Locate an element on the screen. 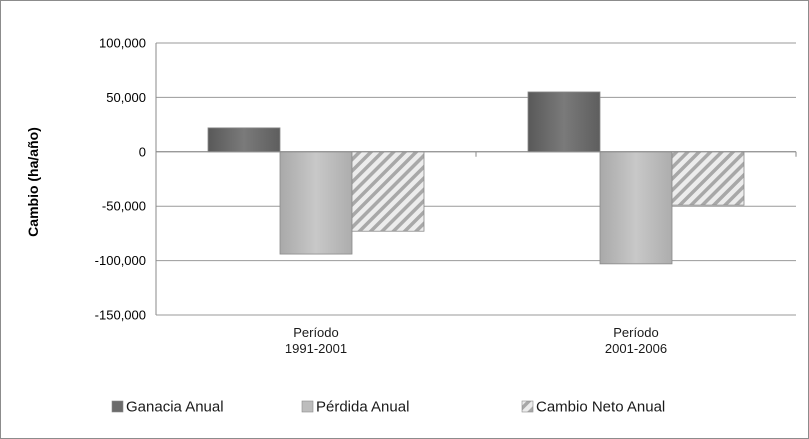 The width and height of the screenshot is (809, 439). y-tick-label: -150,000 is located at coordinates (120, 315).